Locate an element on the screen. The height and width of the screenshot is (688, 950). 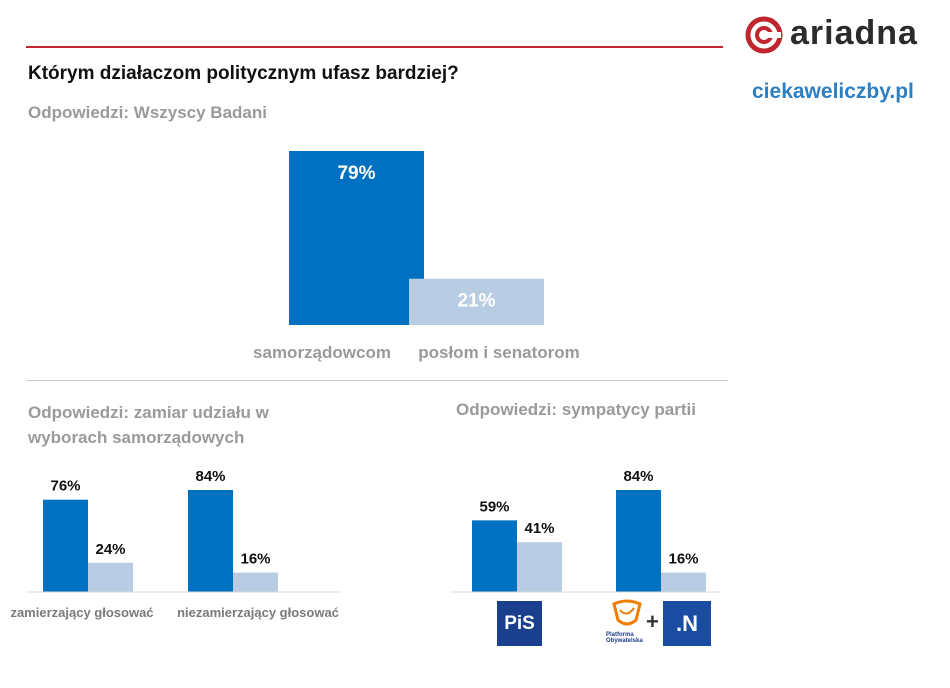
main-bar-label-2: 21% is located at coordinates (476, 301).